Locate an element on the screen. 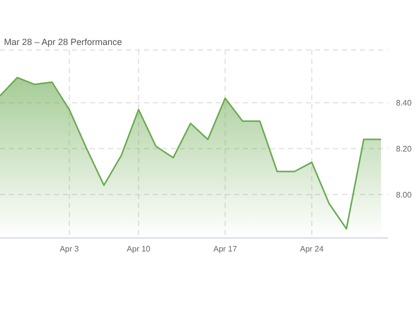 This screenshot has width=420, height=322. x-tick-label: Apr 17 is located at coordinates (225, 249).